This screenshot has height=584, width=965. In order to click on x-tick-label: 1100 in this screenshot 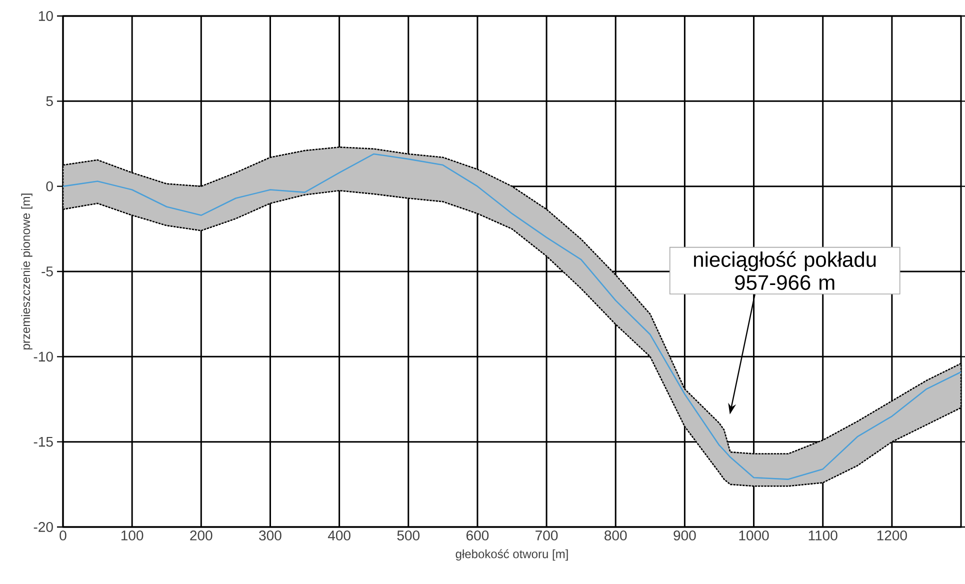, I will do `click(823, 535)`.